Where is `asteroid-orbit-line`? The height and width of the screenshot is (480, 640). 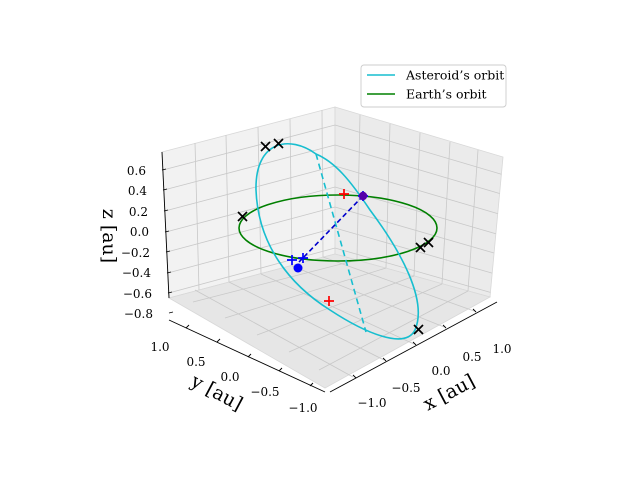
asteroid-orbit-line is located at coordinates (337, 241).